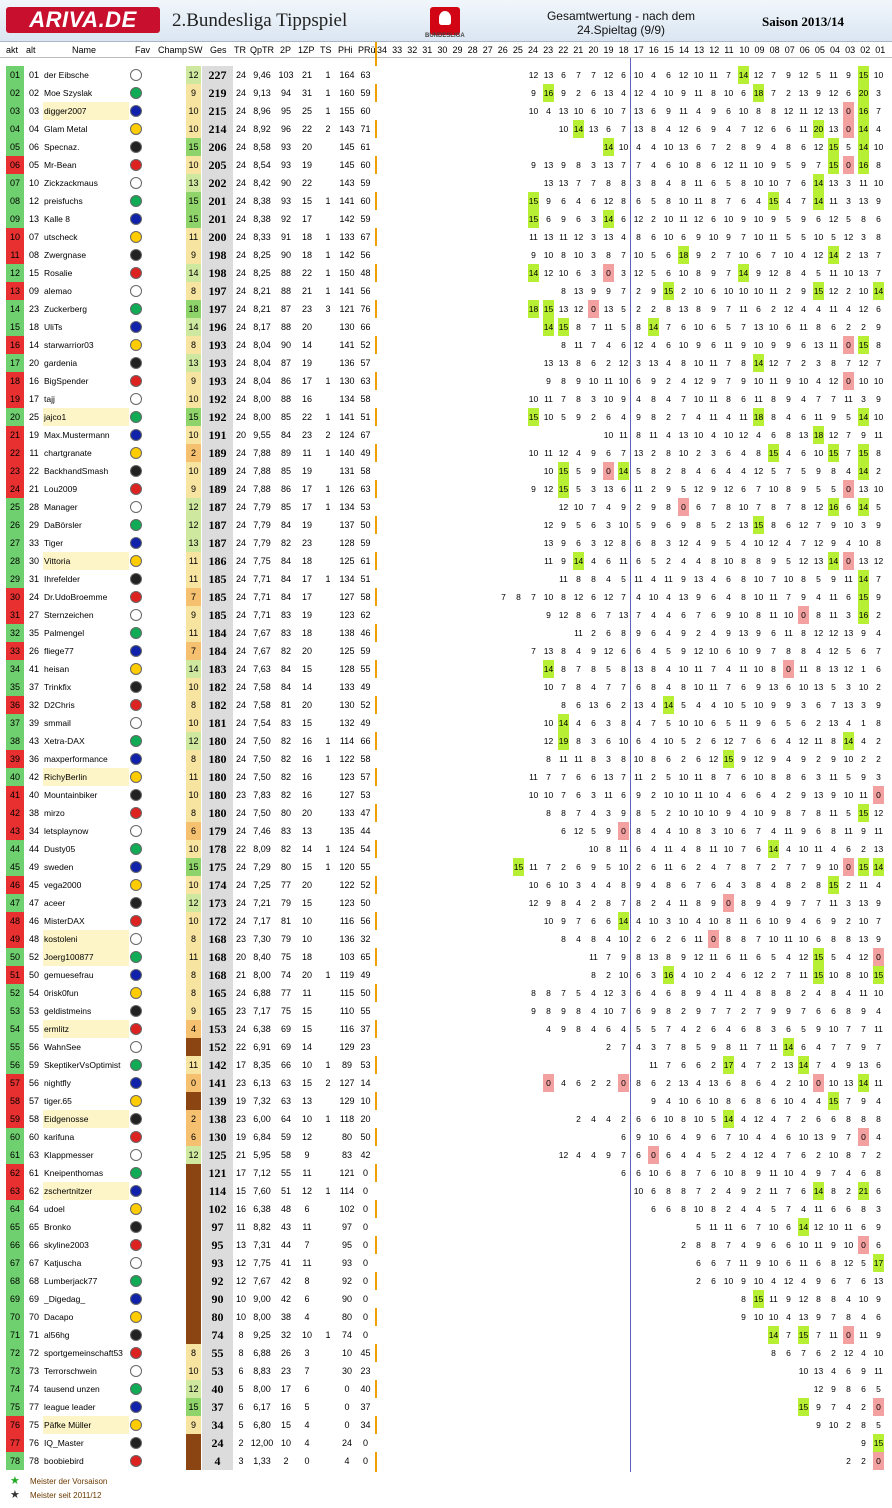 This screenshot has width=892, height=1508. I want to click on player-name: tausend unzen, so click(72, 1389).